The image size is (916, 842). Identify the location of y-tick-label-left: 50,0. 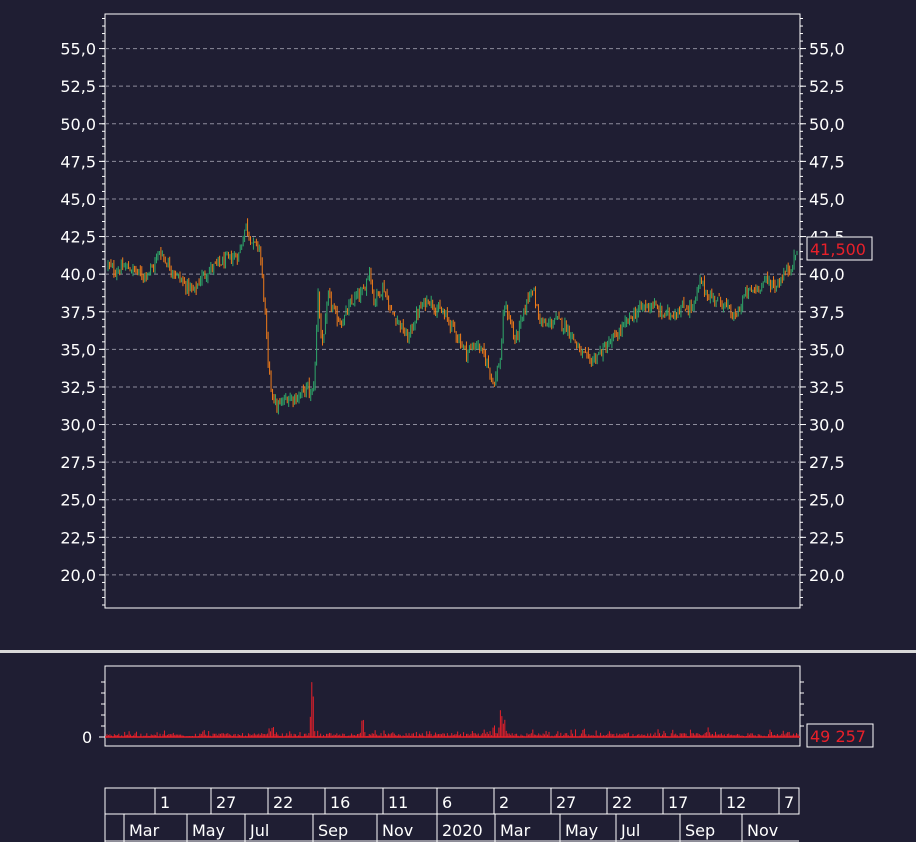
(78, 124).